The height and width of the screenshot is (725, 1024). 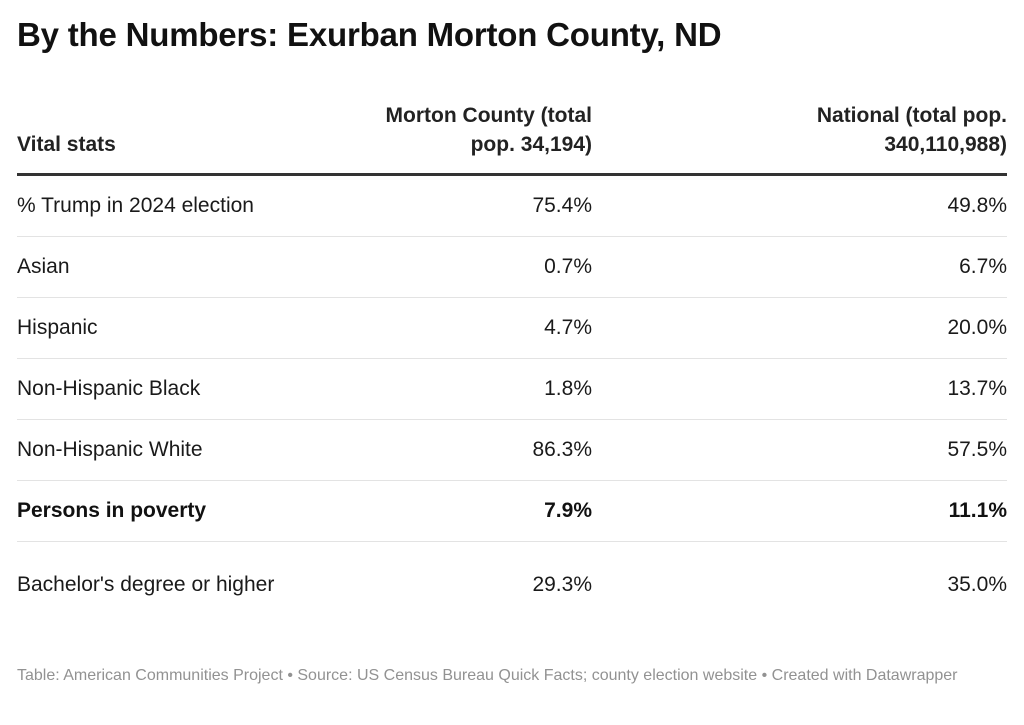 I want to click on table-row: Bachelor's degree or higher 29.3% 35.0%, so click(x=512, y=585).